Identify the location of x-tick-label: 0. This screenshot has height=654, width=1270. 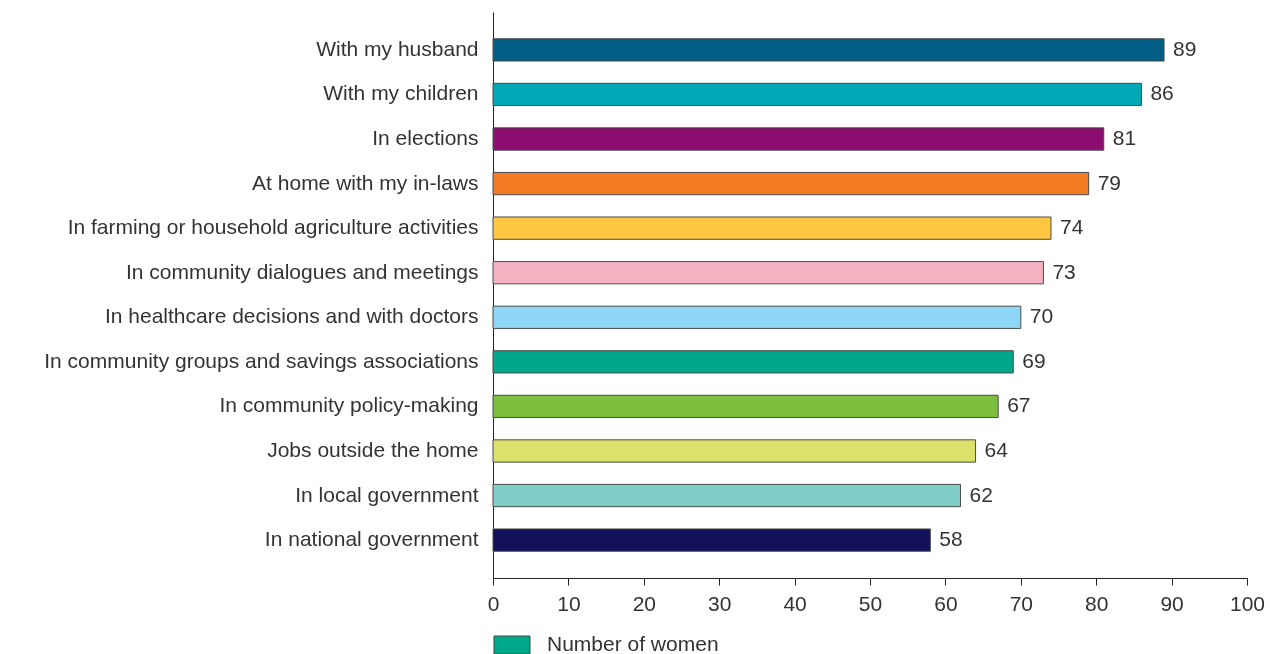
(493, 603).